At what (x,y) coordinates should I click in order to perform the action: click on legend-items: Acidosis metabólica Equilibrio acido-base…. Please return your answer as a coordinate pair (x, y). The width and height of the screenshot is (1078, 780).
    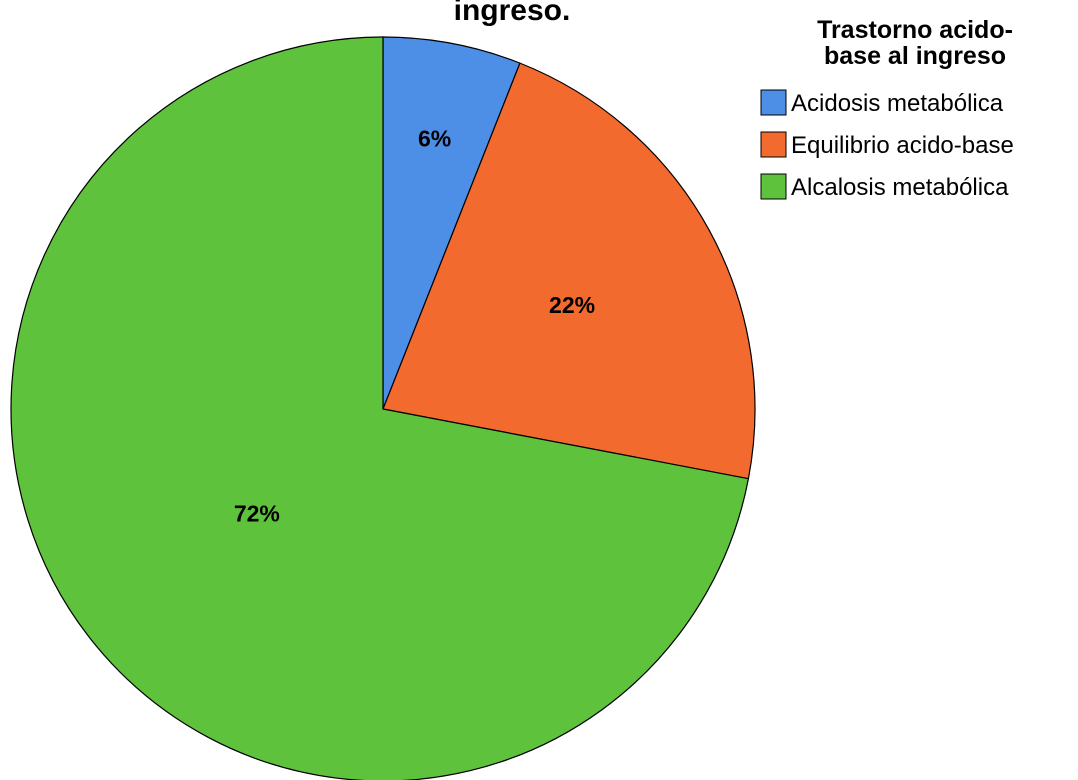
    Looking at the image, I should click on (887, 145).